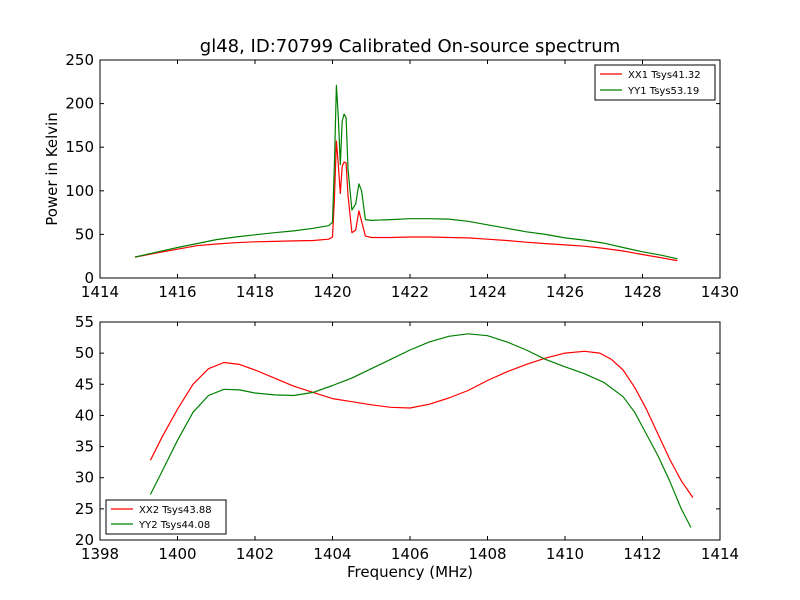 This screenshot has width=800, height=600. Describe the element at coordinates (565, 554) in the screenshot. I see `x-tick-label: 1410` at that location.